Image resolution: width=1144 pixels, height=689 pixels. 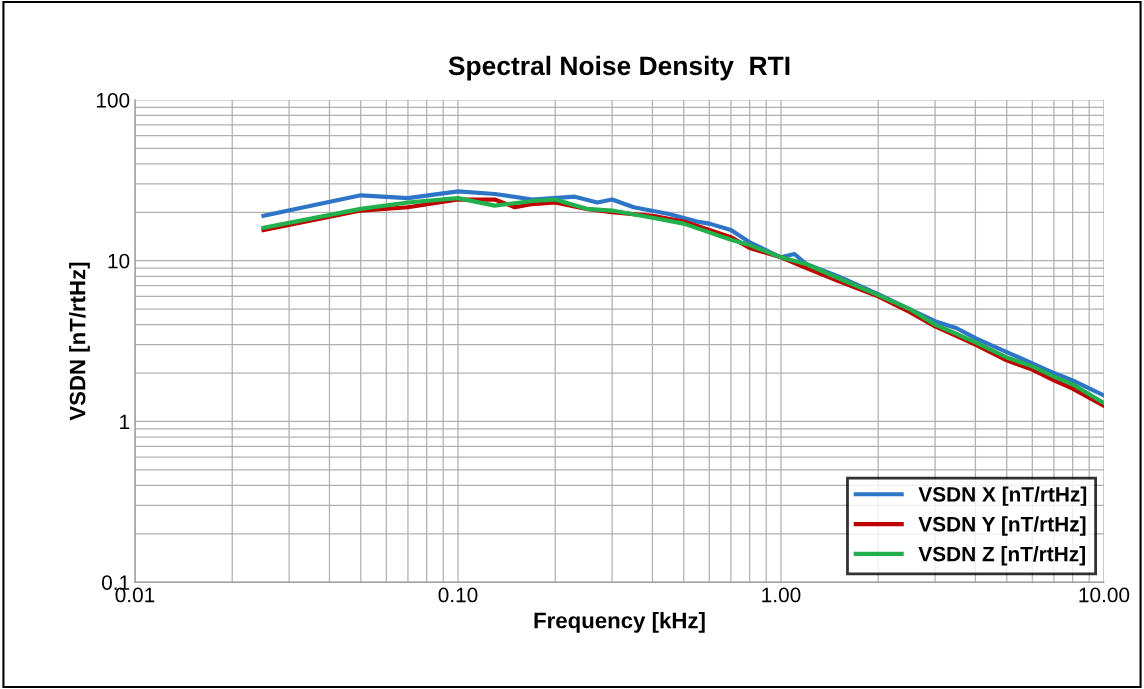 I want to click on legend-label: VSDN Y [nT/rtHz], so click(x=1002, y=526).